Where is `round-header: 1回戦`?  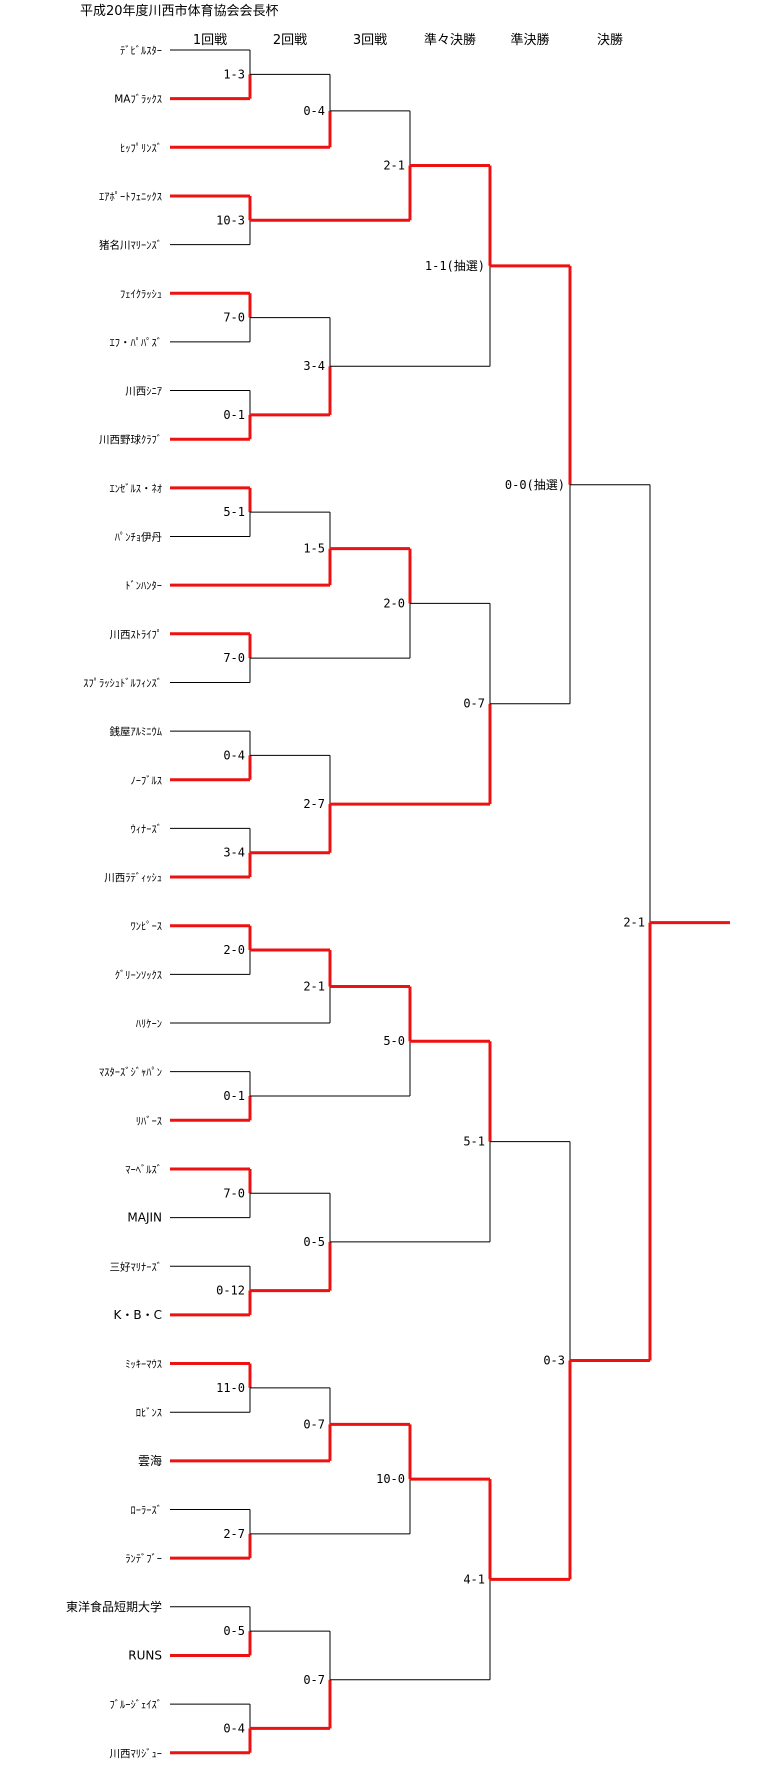 round-header: 1回戦 is located at coordinates (210, 40).